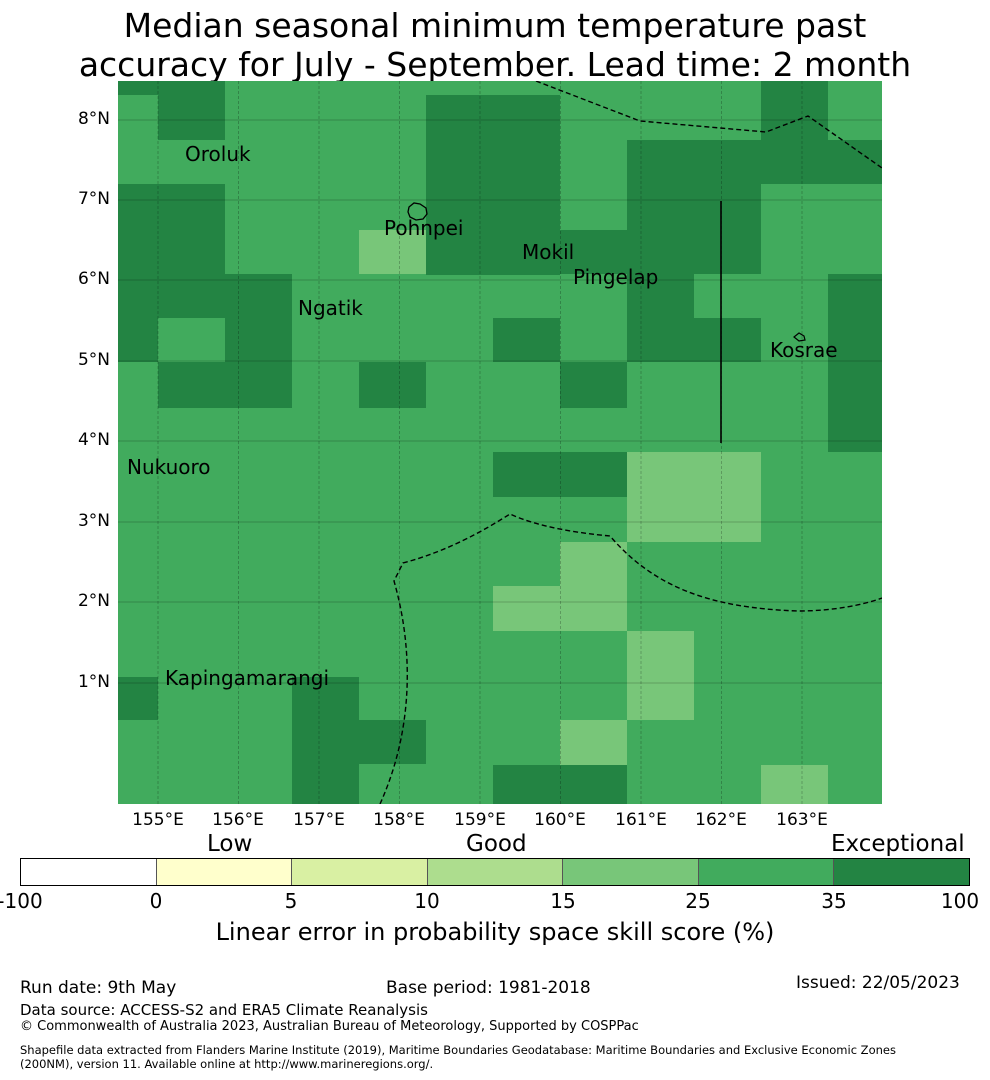 This screenshot has width=990, height=1080. Describe the element at coordinates (560, 820) in the screenshot. I see `lon-label-160e: 160°E` at that location.